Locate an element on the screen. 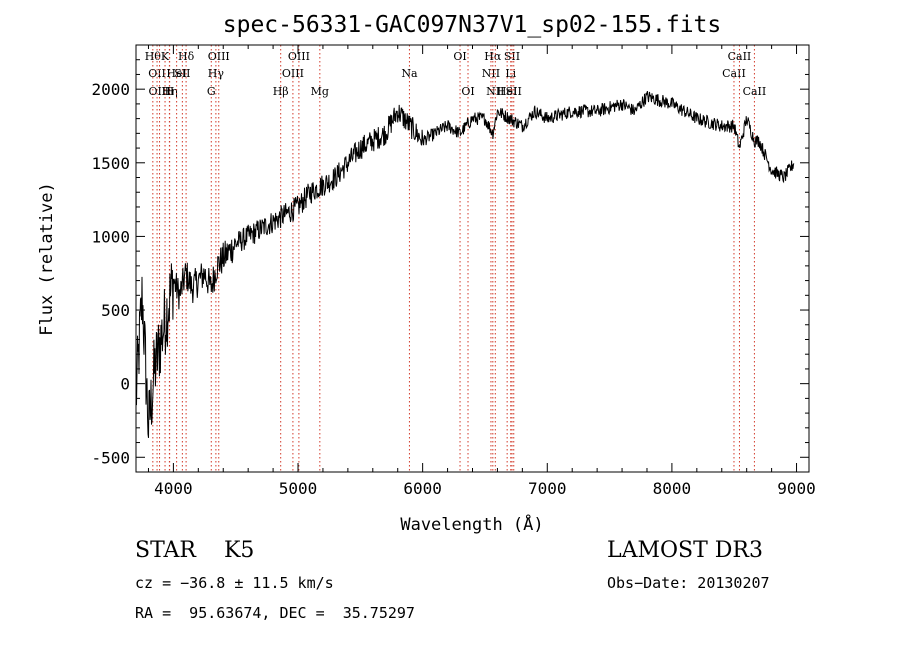  marker-label-15: Mg is located at coordinates (320, 91).